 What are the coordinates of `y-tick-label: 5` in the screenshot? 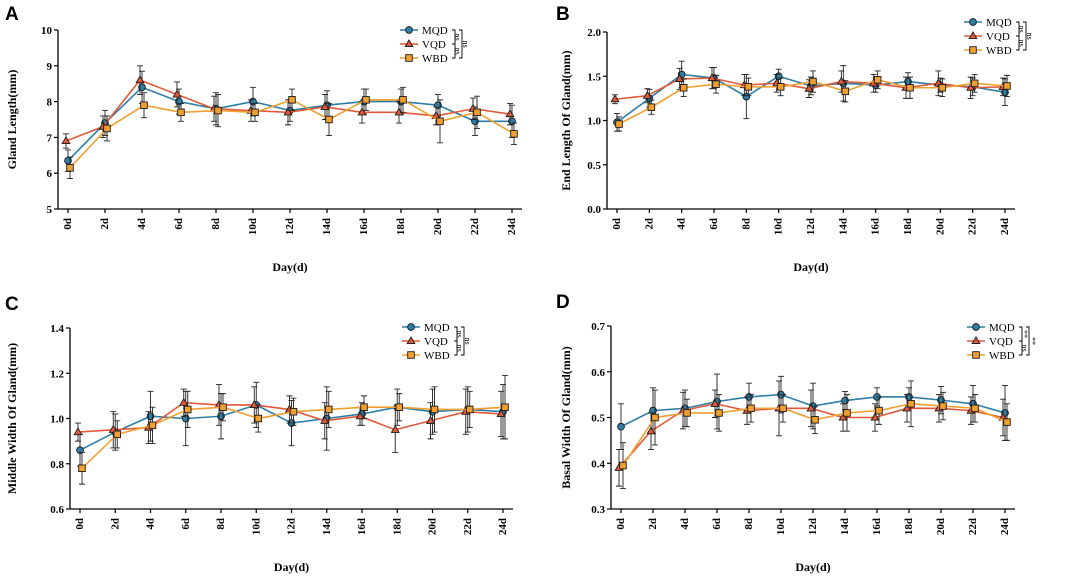 It's located at (50, 210).